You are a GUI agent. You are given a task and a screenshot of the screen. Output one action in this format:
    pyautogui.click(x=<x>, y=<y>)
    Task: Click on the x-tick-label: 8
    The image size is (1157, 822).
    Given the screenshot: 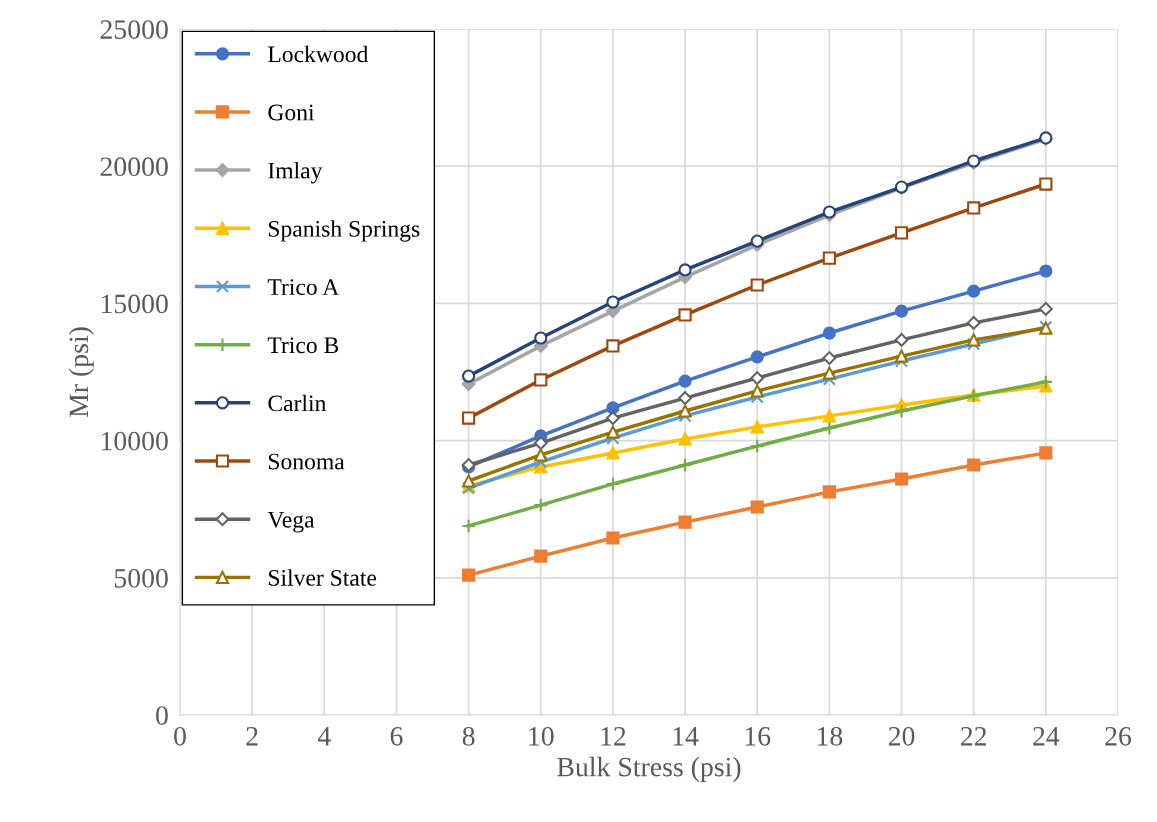 What is the action you would take?
    pyautogui.click(x=468, y=736)
    